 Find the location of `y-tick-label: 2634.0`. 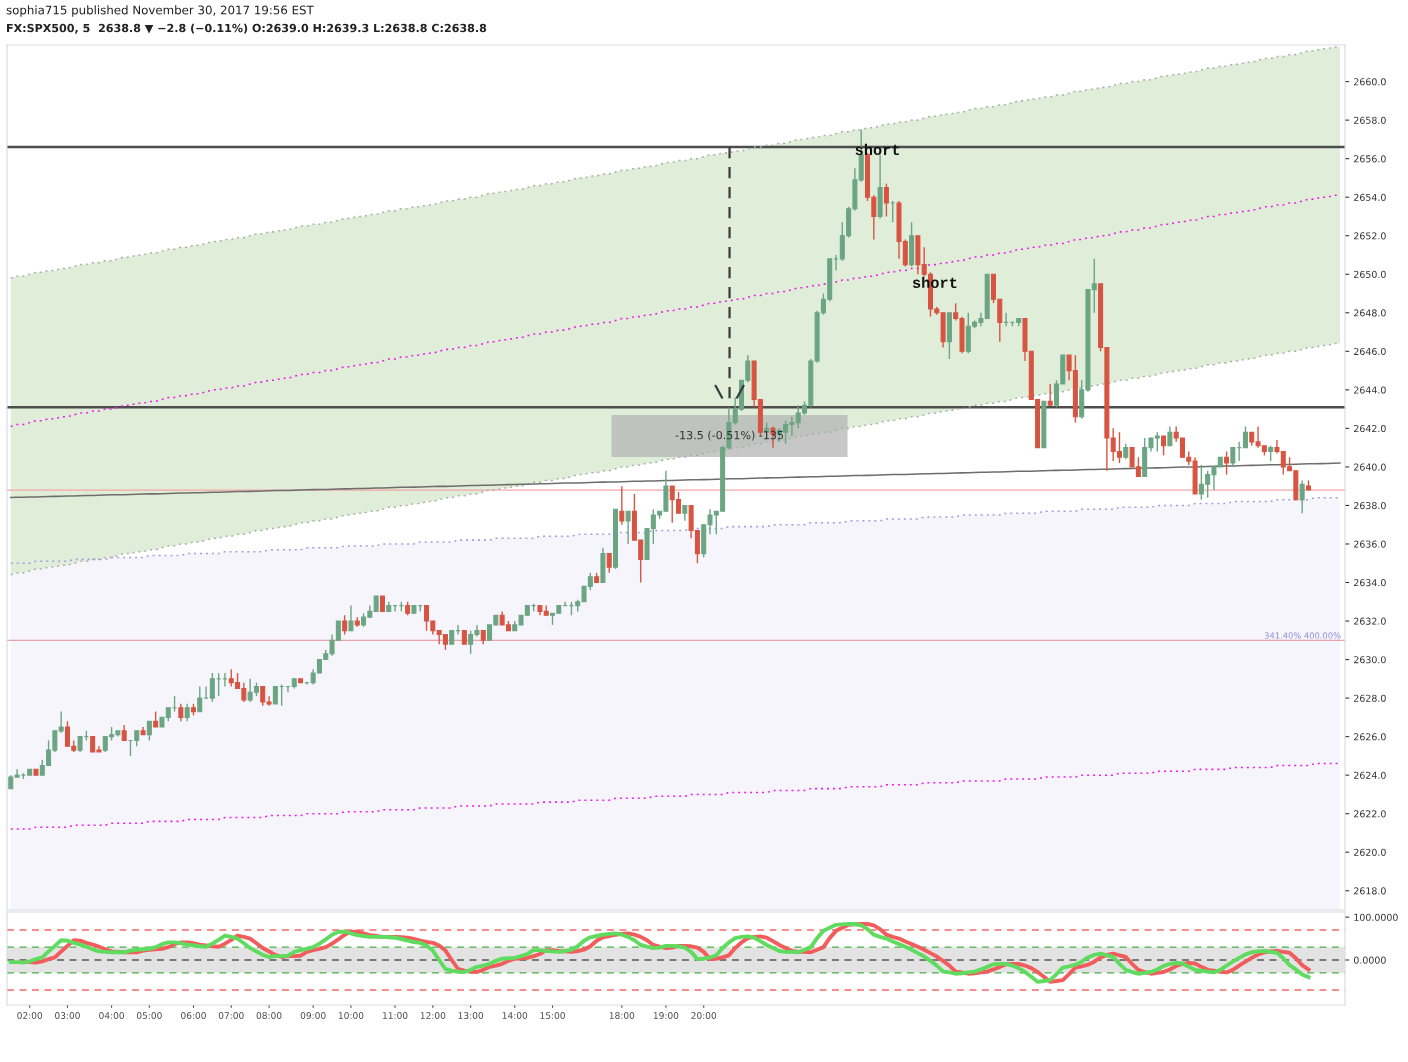

y-tick-label: 2634.0 is located at coordinates (1370, 583).